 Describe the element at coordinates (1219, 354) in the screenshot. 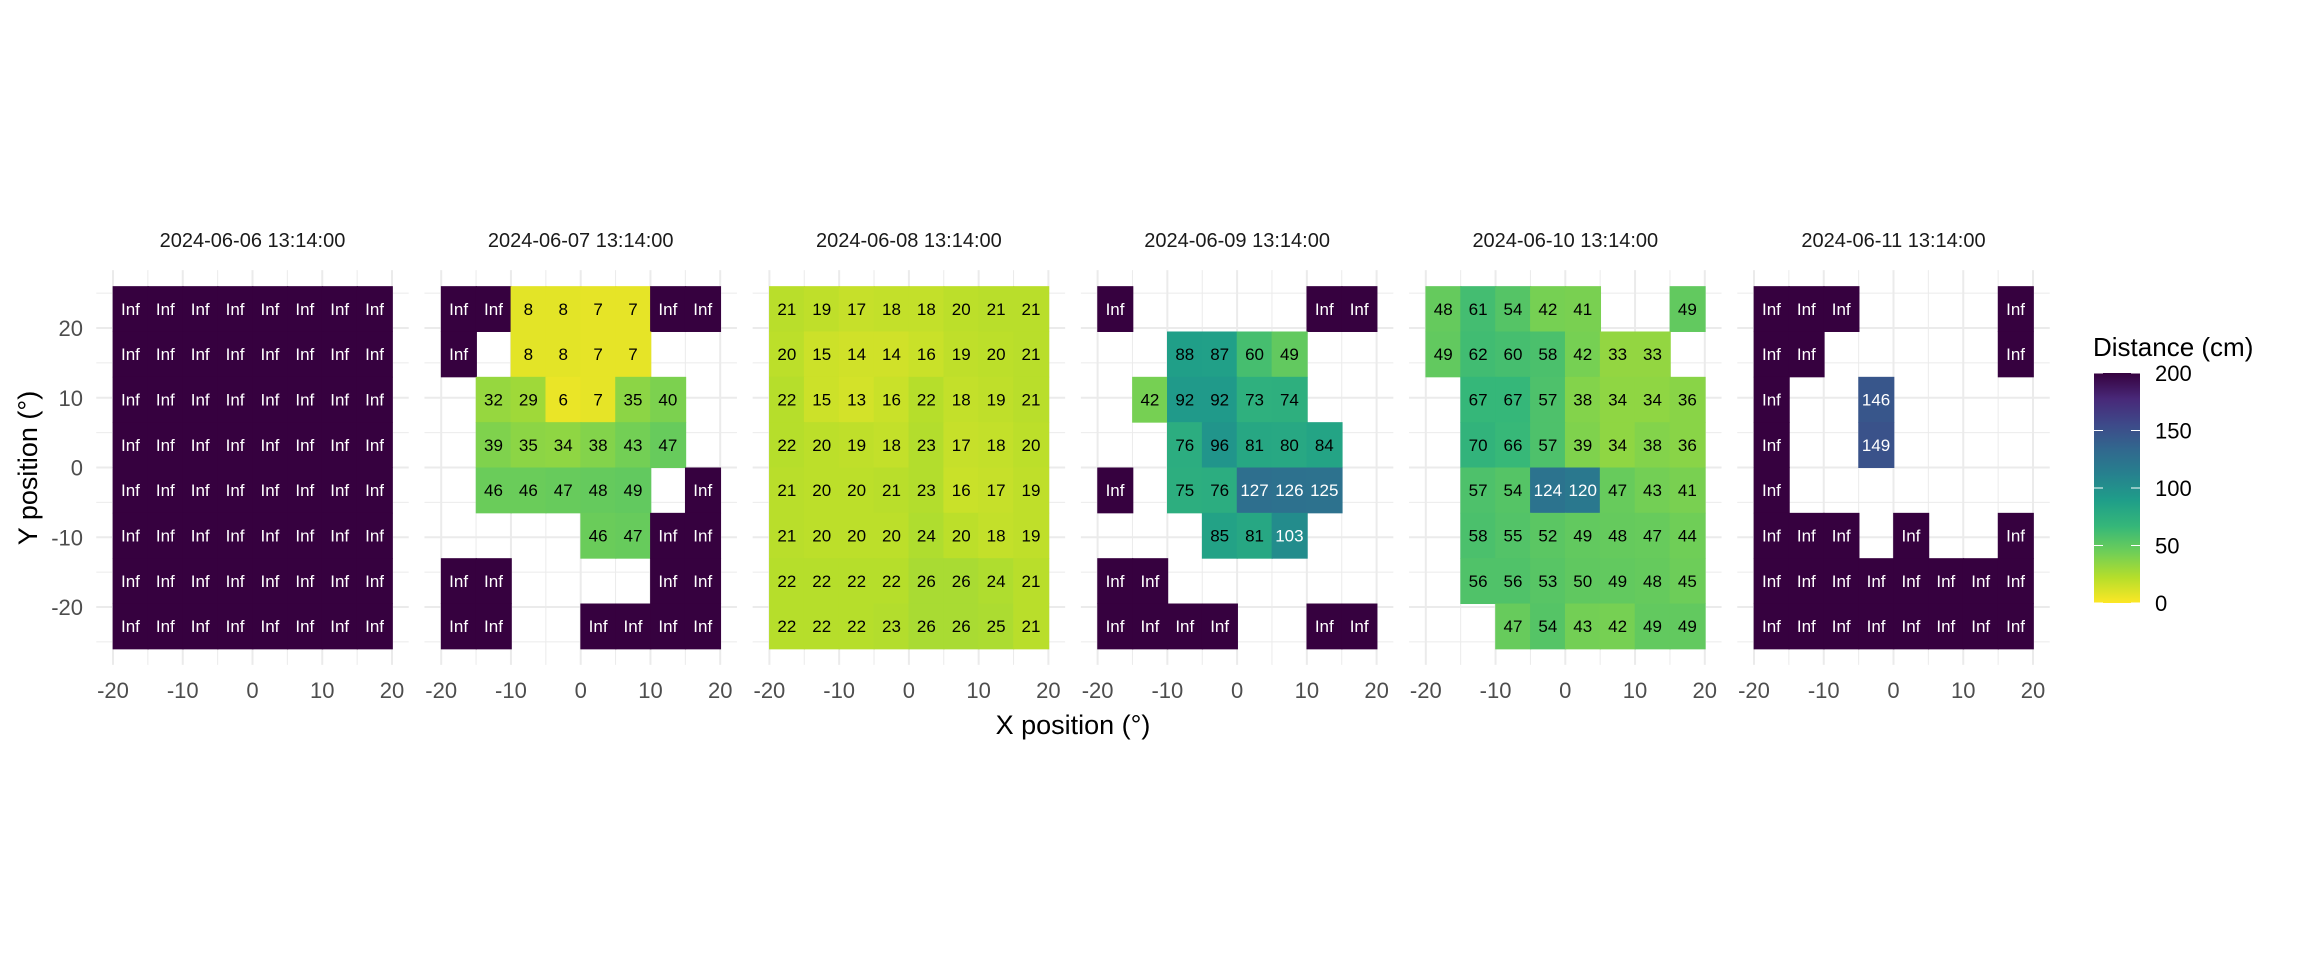

I see `tile-label: 87` at that location.